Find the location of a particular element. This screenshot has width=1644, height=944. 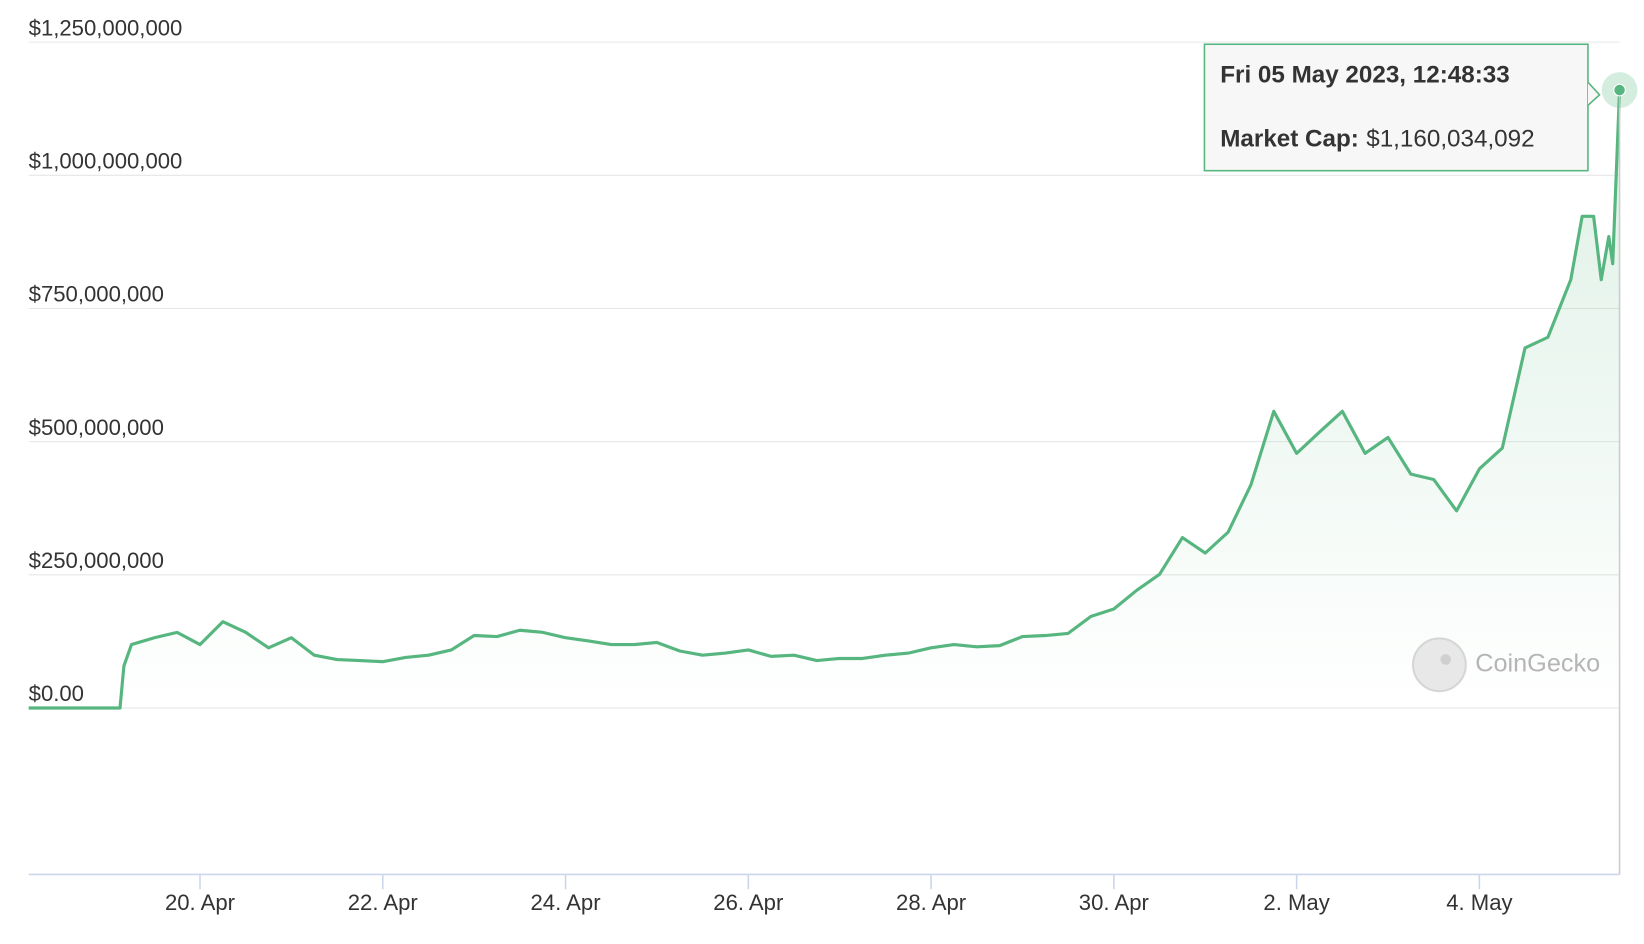

tooltip-label: Market Cap: is located at coordinates (1289, 139).